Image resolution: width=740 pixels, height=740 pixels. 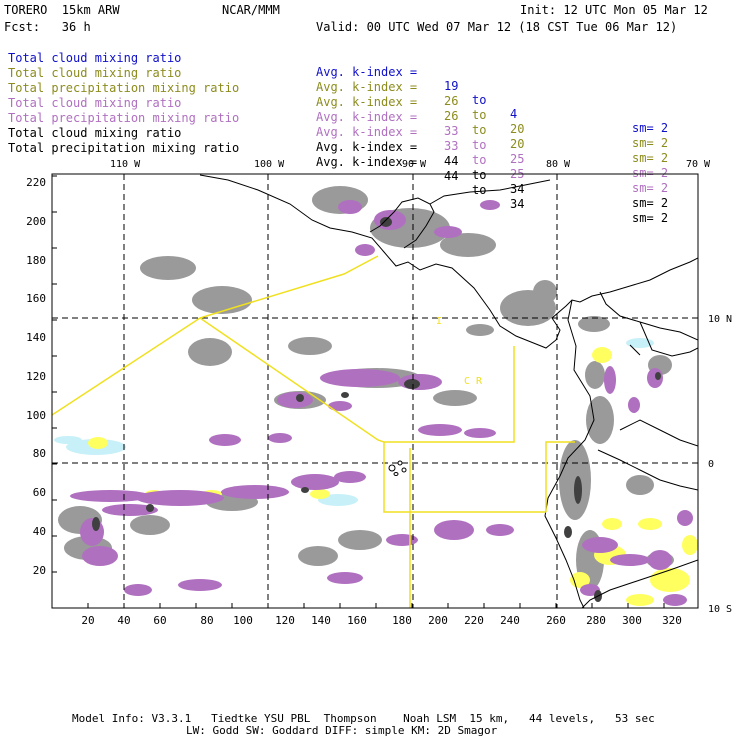 I want to click on x-tick-label: 200, so click(x=438, y=620).